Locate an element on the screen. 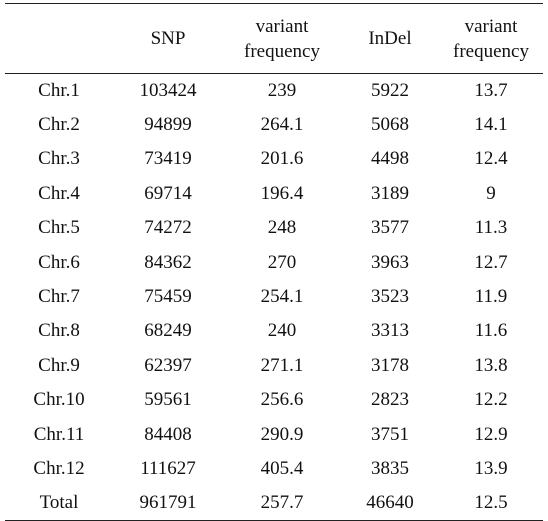 The image size is (548, 521). header-blank is located at coordinates (59, 38).